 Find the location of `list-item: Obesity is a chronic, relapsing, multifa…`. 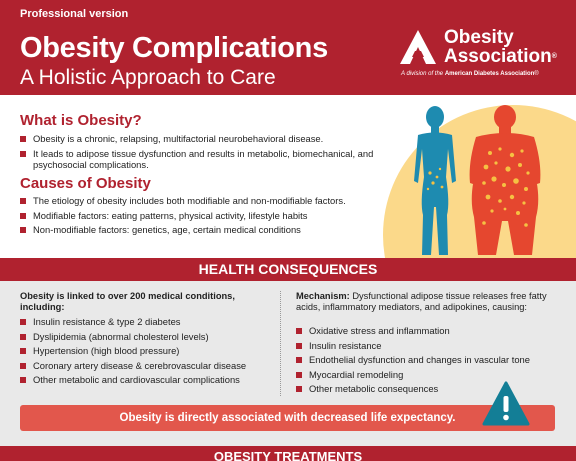

list-item: Obesity is a chronic, relapsing, multifa… is located at coordinates (200, 139).